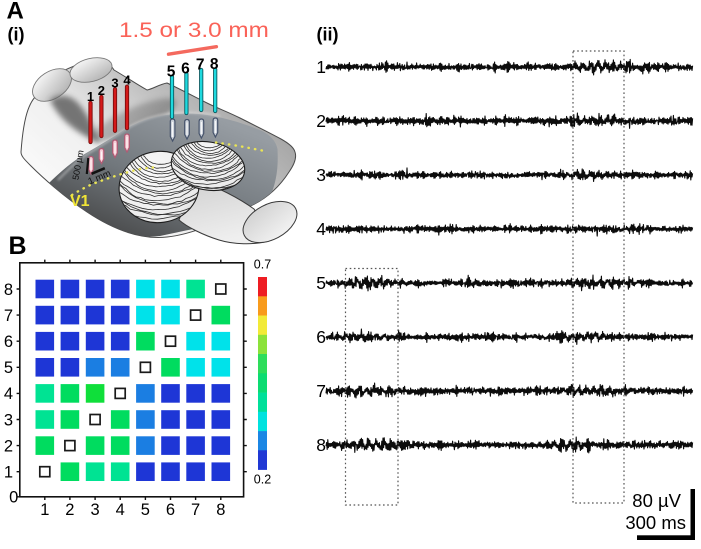 This screenshot has width=701, height=549. What do you see at coordinates (194, 29) in the screenshot?
I see `svg-text: 1.5 or 3.0 mm` at bounding box center [194, 29].